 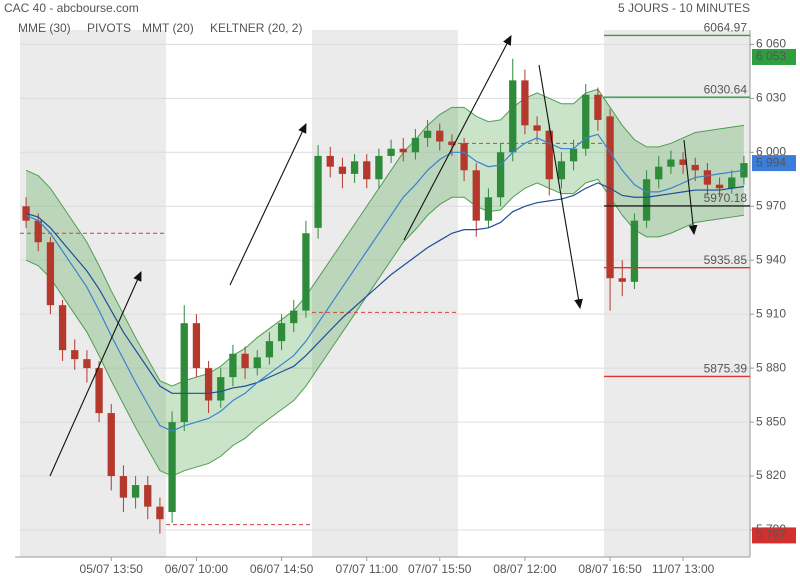 What do you see at coordinates (771, 475) in the screenshot?
I see `y-tick-label: 5 820` at bounding box center [771, 475].